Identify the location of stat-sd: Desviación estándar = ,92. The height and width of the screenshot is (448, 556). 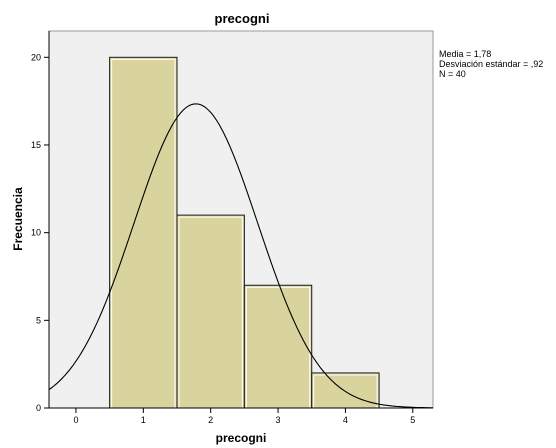
(491, 64).